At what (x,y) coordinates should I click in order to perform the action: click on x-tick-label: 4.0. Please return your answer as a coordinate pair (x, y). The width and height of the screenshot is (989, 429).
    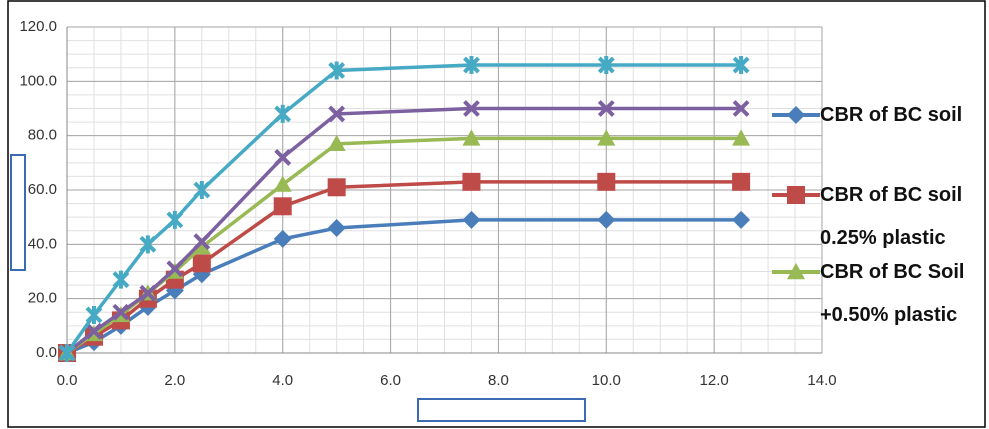
    Looking at the image, I should click on (282, 380).